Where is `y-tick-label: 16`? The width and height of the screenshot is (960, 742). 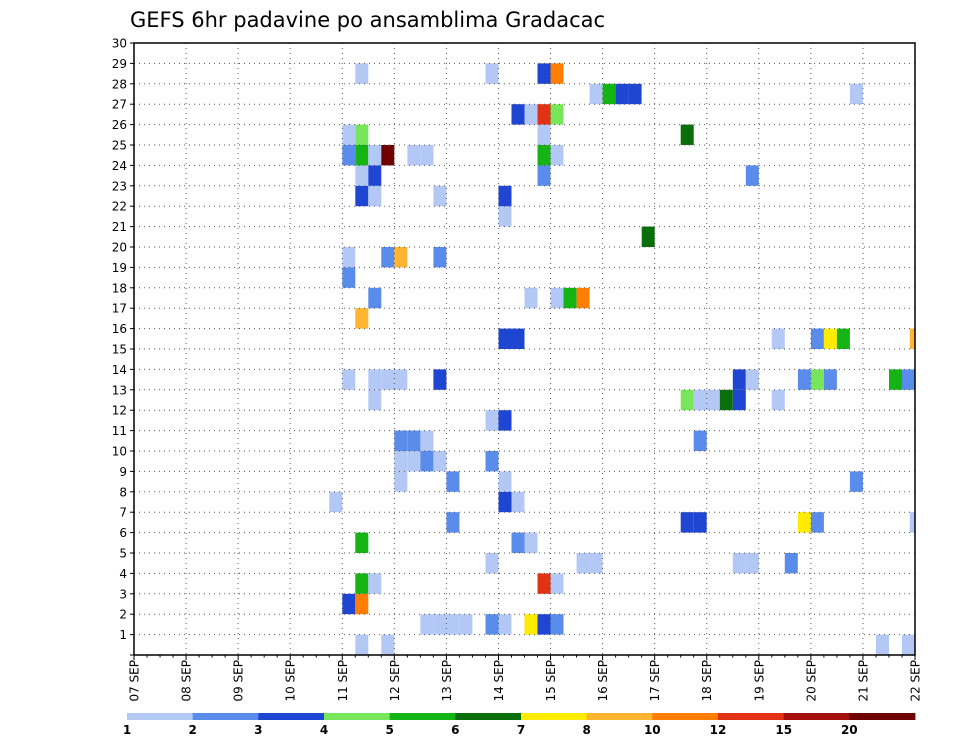 y-tick-label: 16 is located at coordinates (119, 329).